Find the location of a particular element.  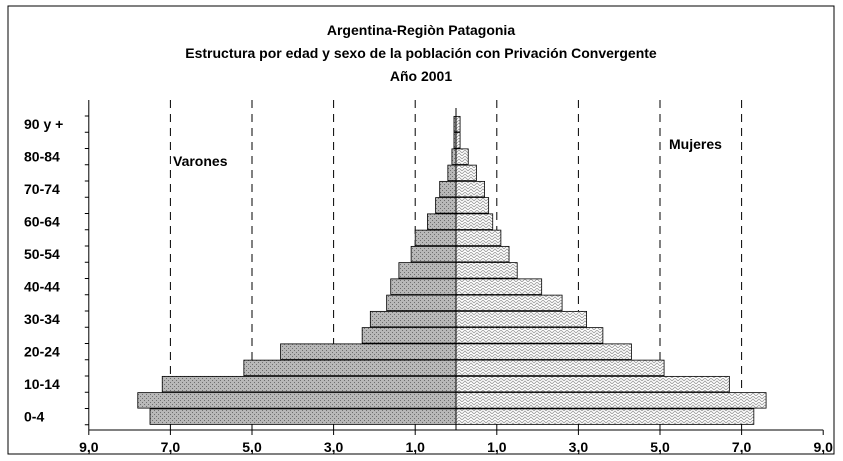

x-tick-labels: 9,0 7,0 5,0 3,0 1,0 1,0 3,0 5,0 7,0 9,0 is located at coordinates (456, 447).